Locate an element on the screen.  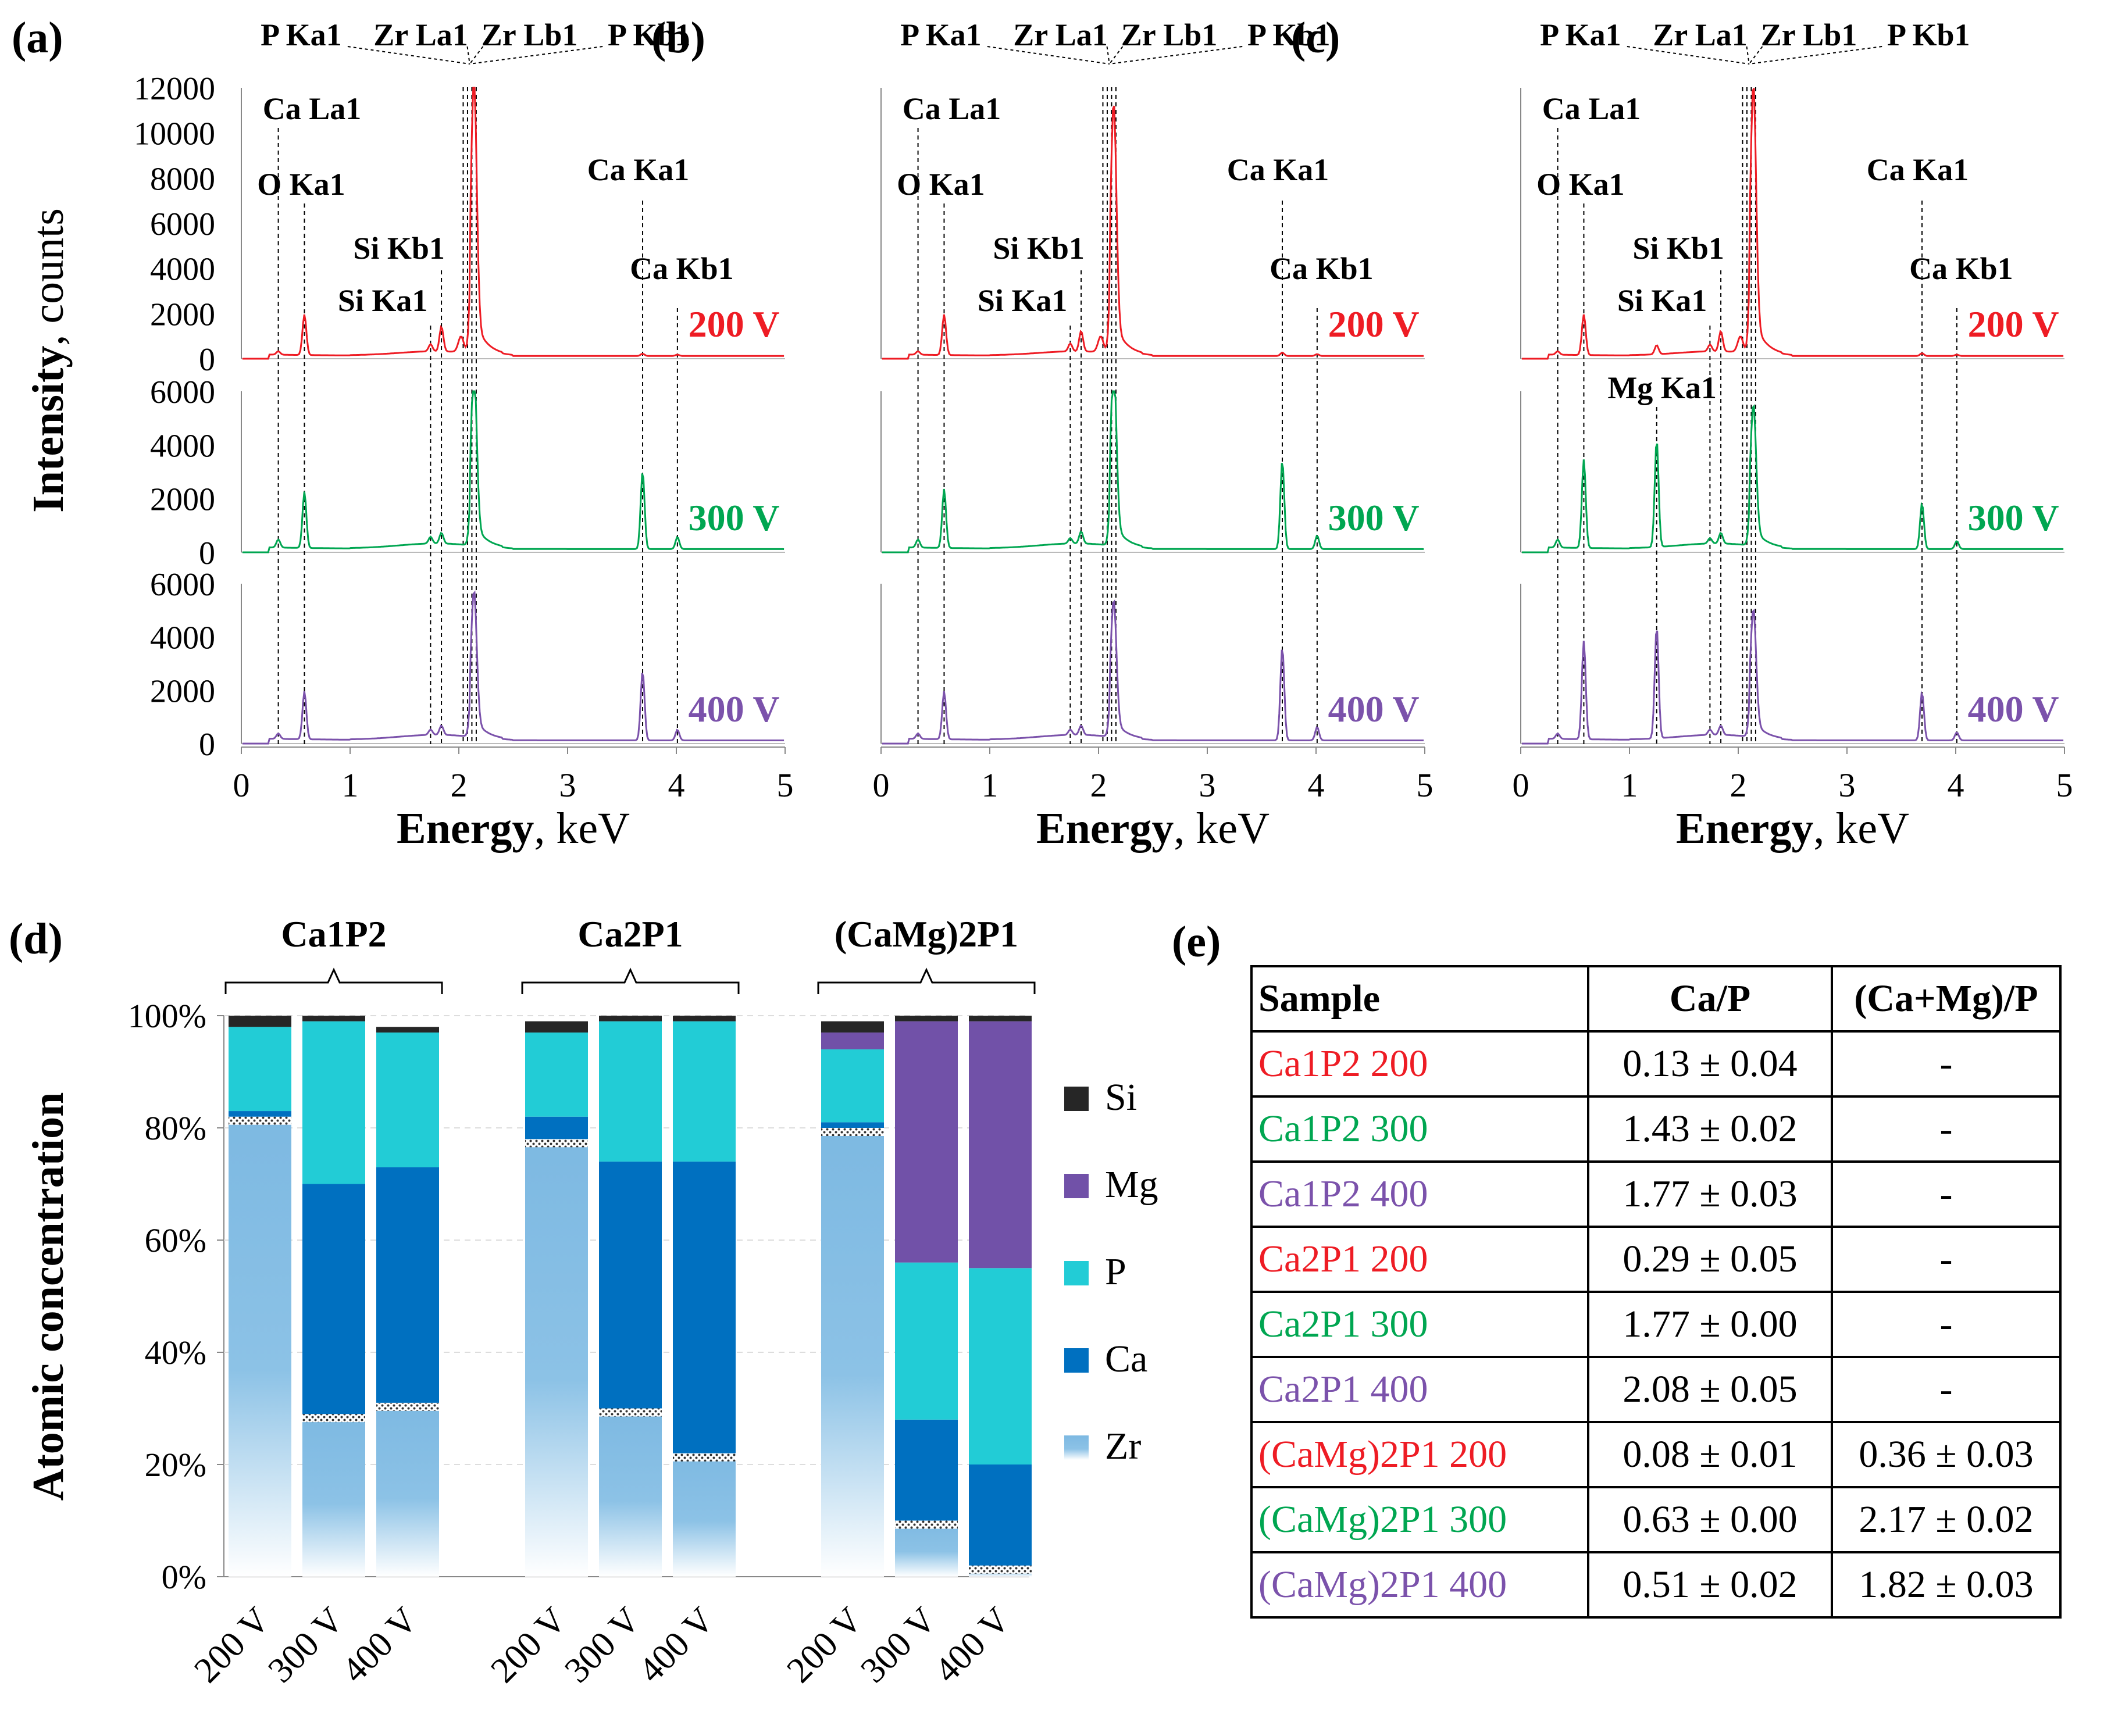
y-axis-title: Atomic concentration is located at coordinates (49, 1296).